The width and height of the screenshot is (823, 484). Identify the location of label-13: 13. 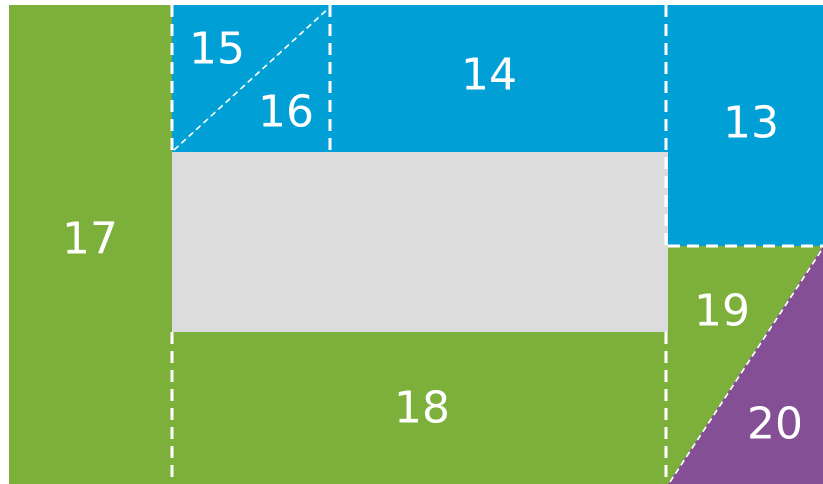
(751, 123).